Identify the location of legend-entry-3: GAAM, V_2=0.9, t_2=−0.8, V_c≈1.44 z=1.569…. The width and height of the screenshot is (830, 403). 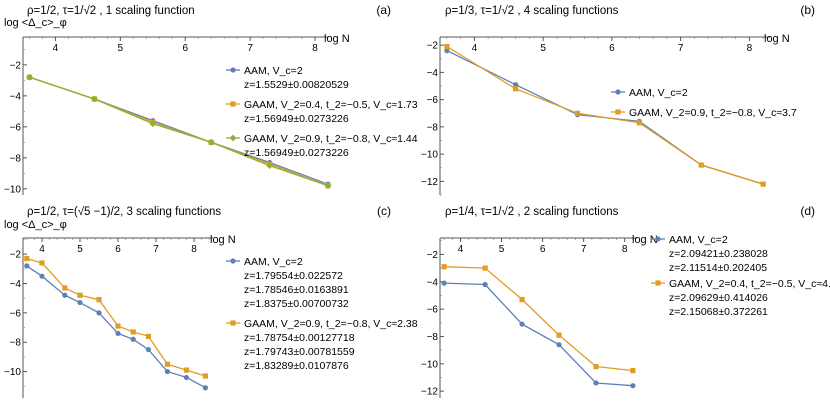
(322, 146).